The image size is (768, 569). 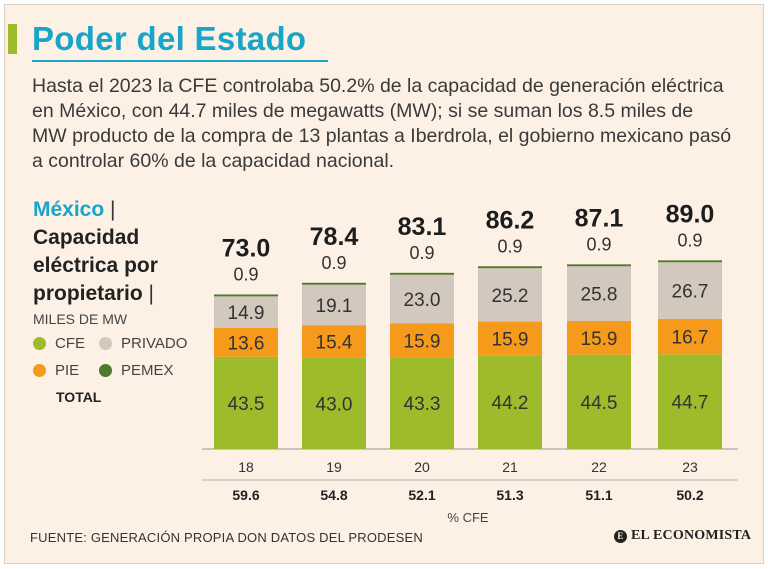 I want to click on value-label-cfe-19: 43.0, so click(x=334, y=404).